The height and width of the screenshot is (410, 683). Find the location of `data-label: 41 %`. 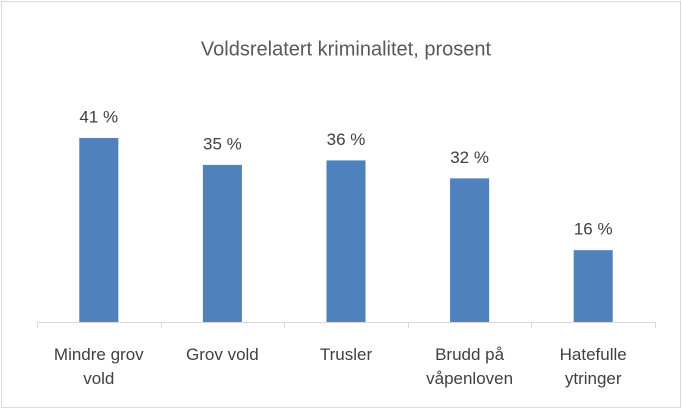

data-label: 41 % is located at coordinates (98, 116).